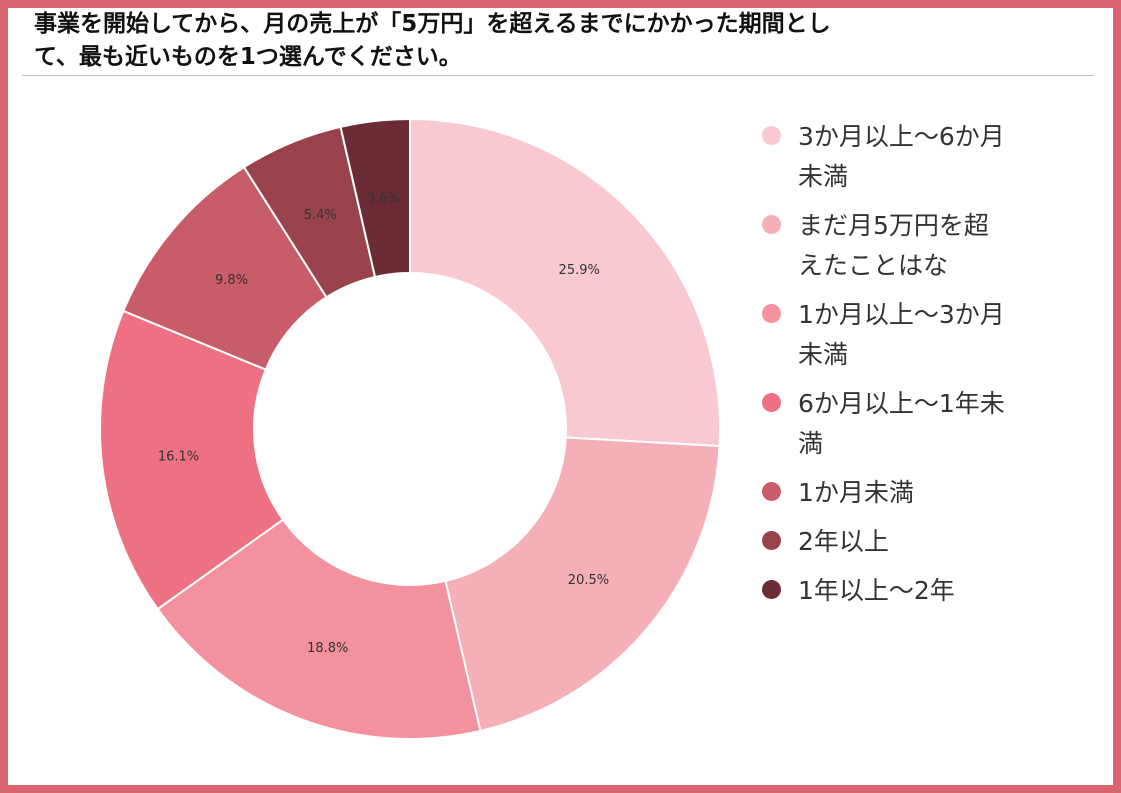 This screenshot has height=793, width=1121. I want to click on legend-label: 2年以上, so click(843, 541).